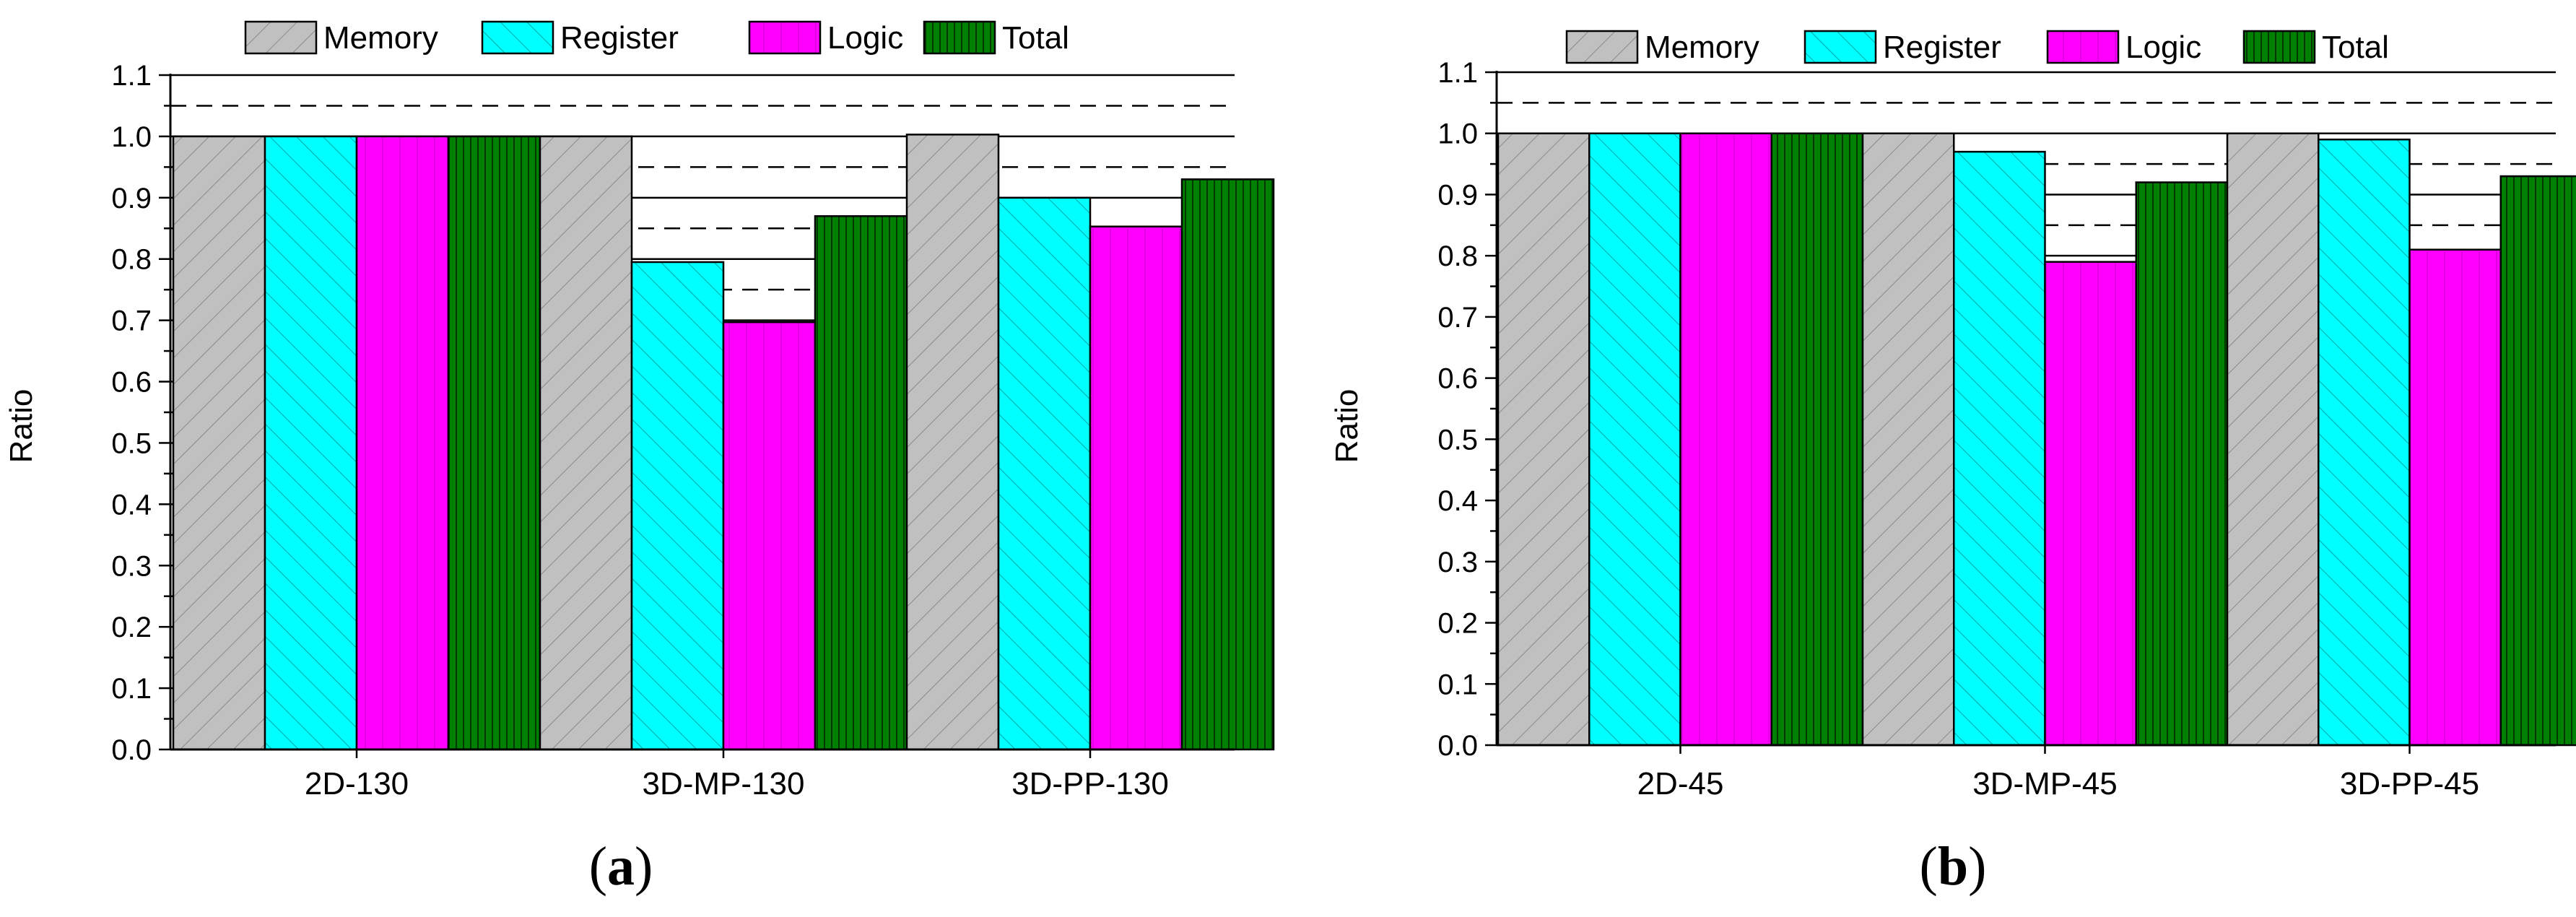 This screenshot has width=2576, height=917. I want to click on panel-letter: b, so click(1953, 866).